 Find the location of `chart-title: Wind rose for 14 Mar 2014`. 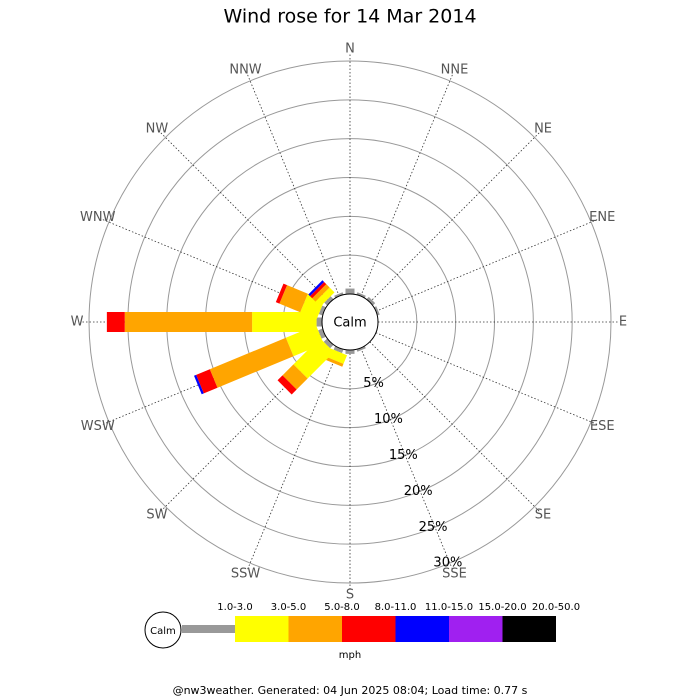

chart-title: Wind rose for 14 Mar 2014 is located at coordinates (349, 17).